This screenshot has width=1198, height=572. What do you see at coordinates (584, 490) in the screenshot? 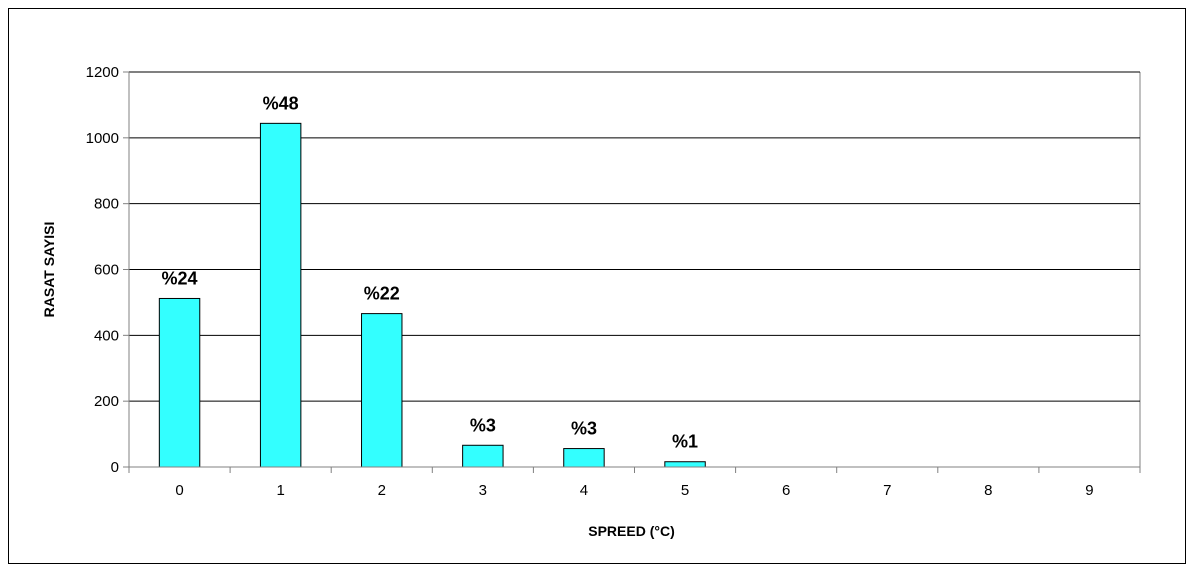
I see `x-tick-label: 4` at bounding box center [584, 490].